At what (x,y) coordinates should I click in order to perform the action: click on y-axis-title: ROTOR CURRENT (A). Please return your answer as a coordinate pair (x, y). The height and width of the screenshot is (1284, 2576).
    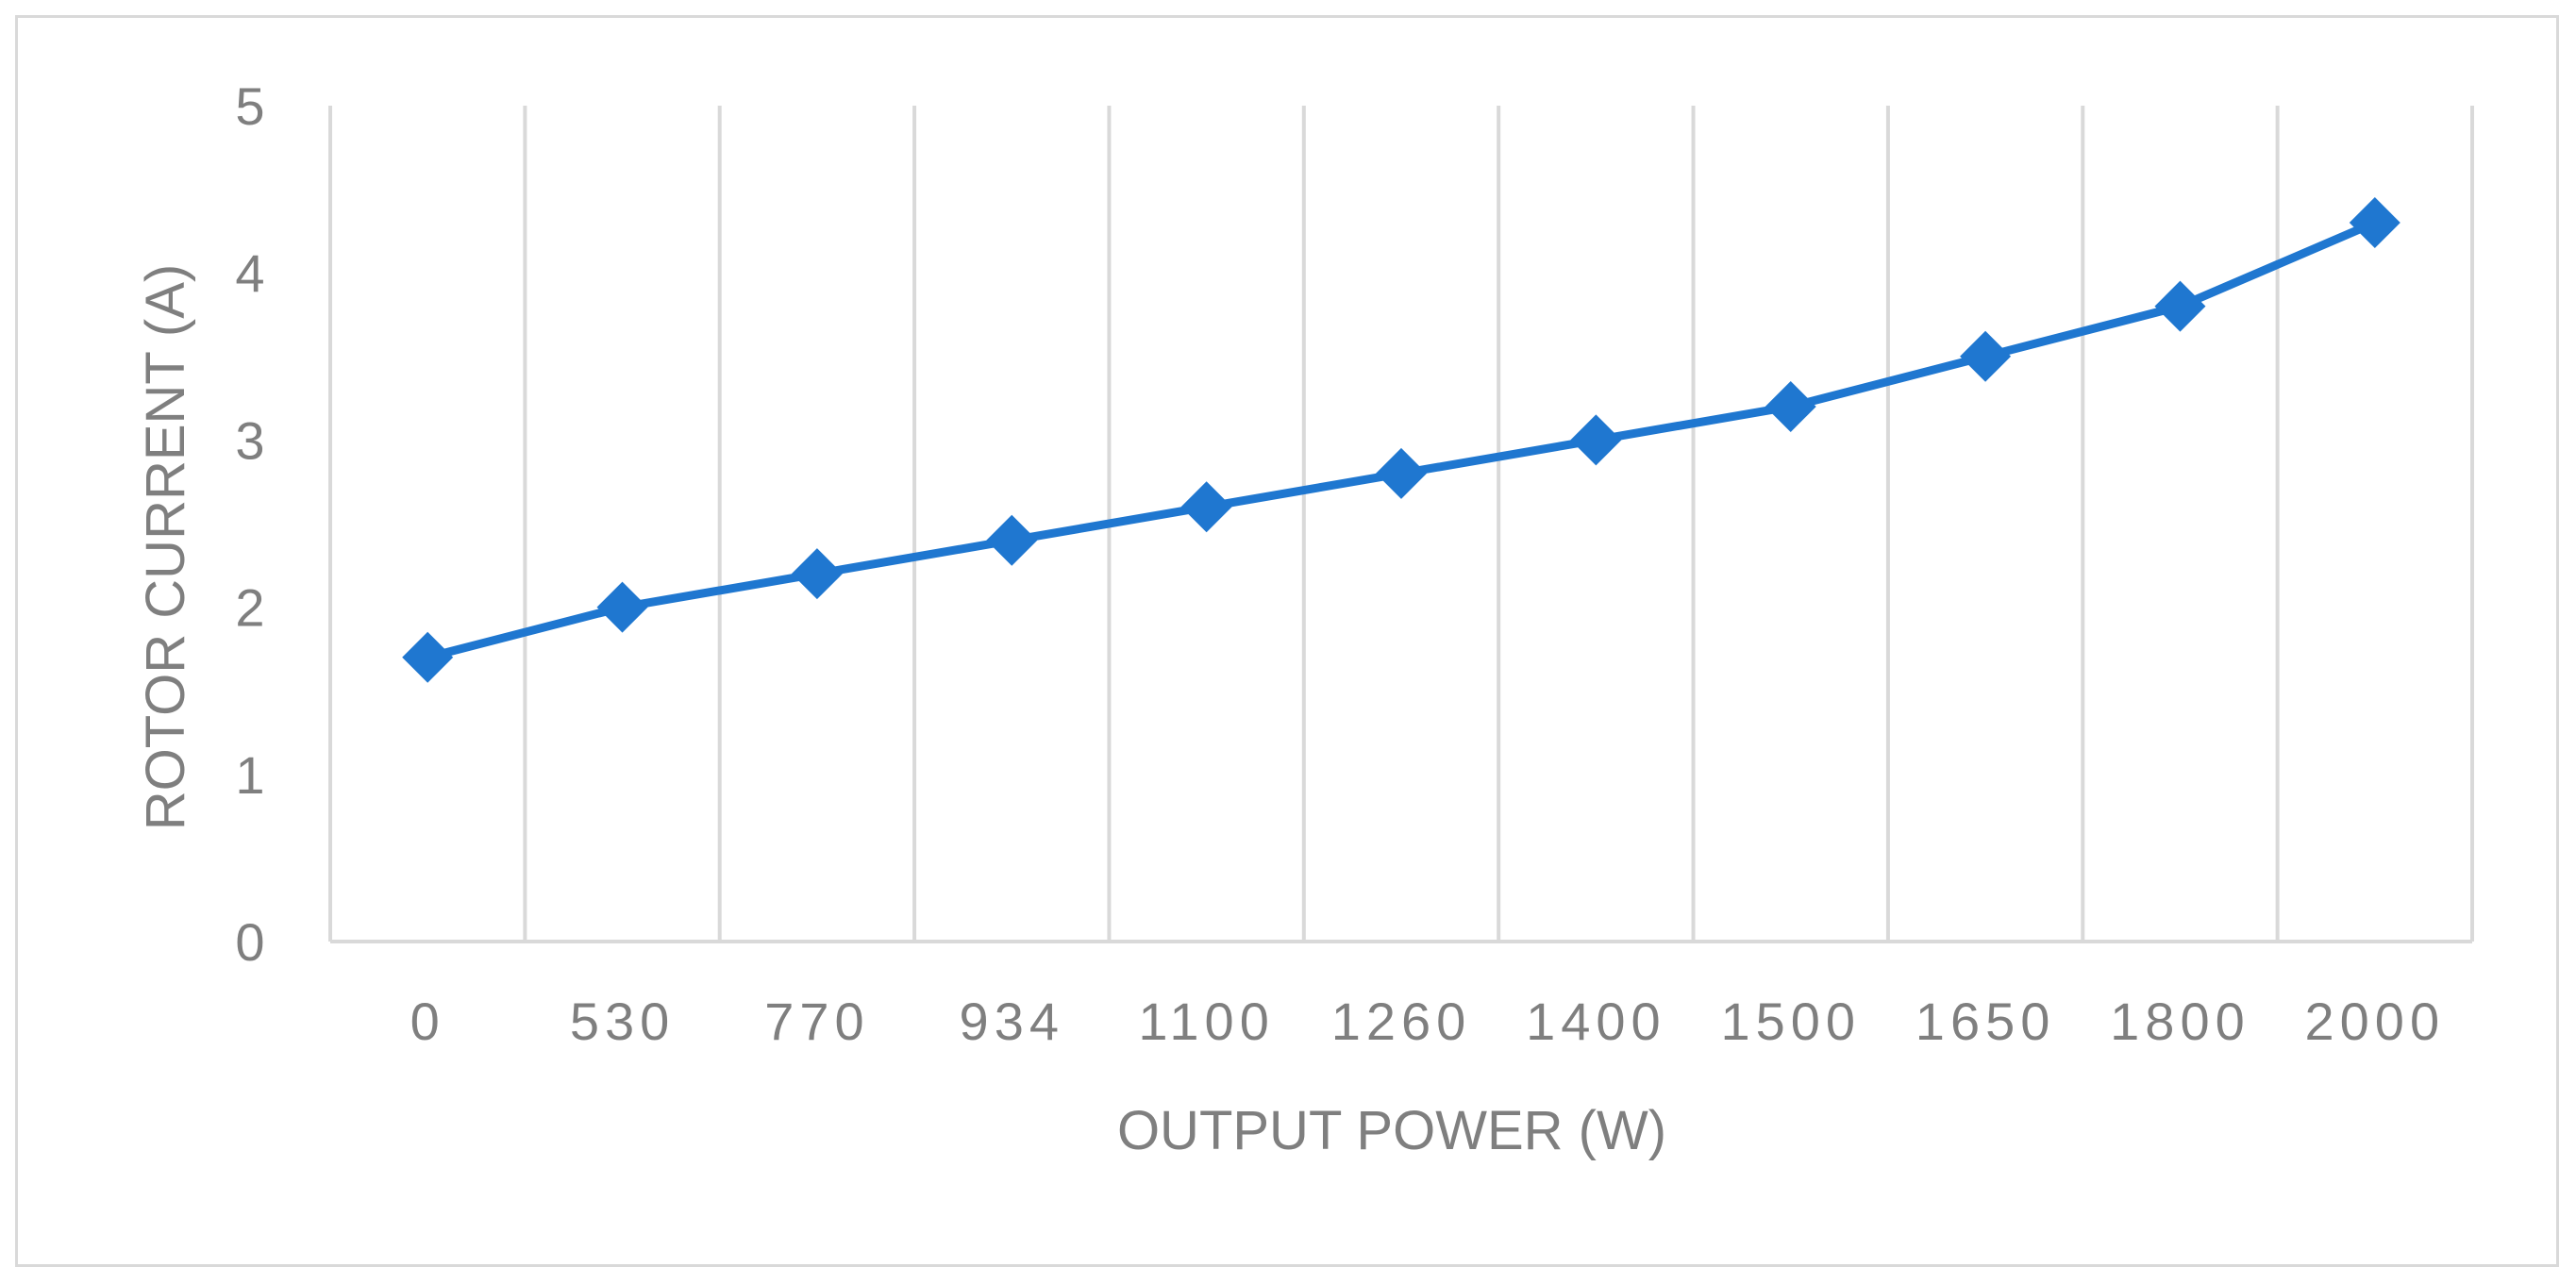
    Looking at the image, I should click on (165, 547).